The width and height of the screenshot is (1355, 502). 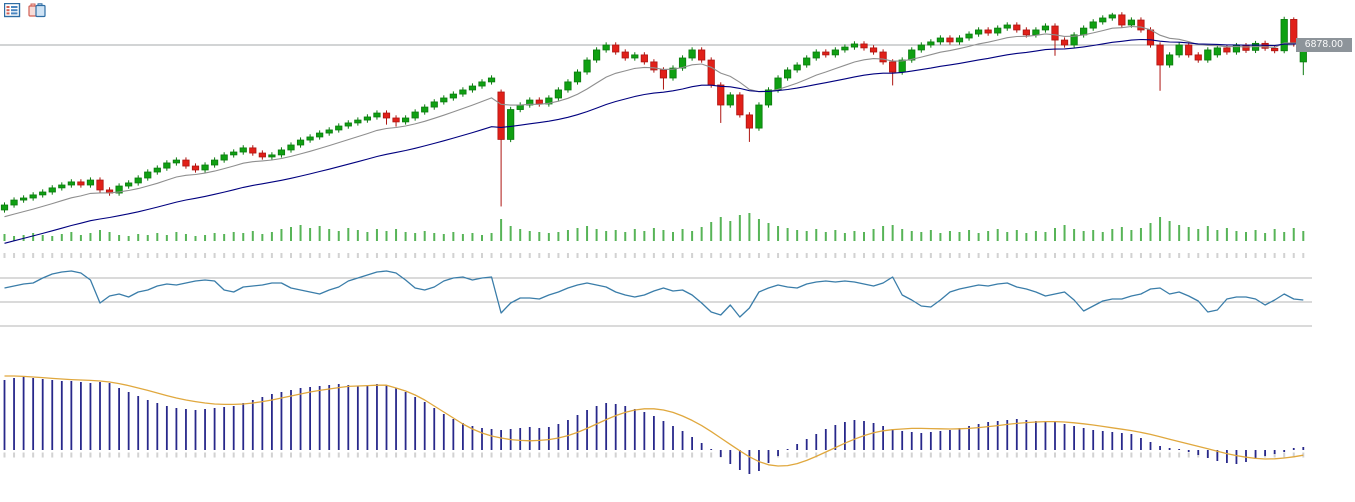 What do you see at coordinates (37, 10) in the screenshot?
I see `chart-windows-icon` at bounding box center [37, 10].